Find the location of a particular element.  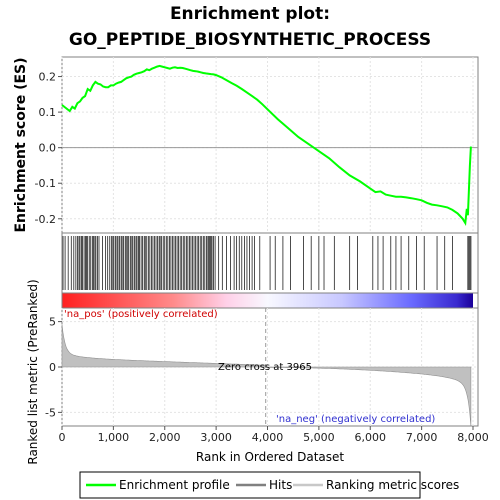

x-tick-label: 6,000 is located at coordinates (371, 437).